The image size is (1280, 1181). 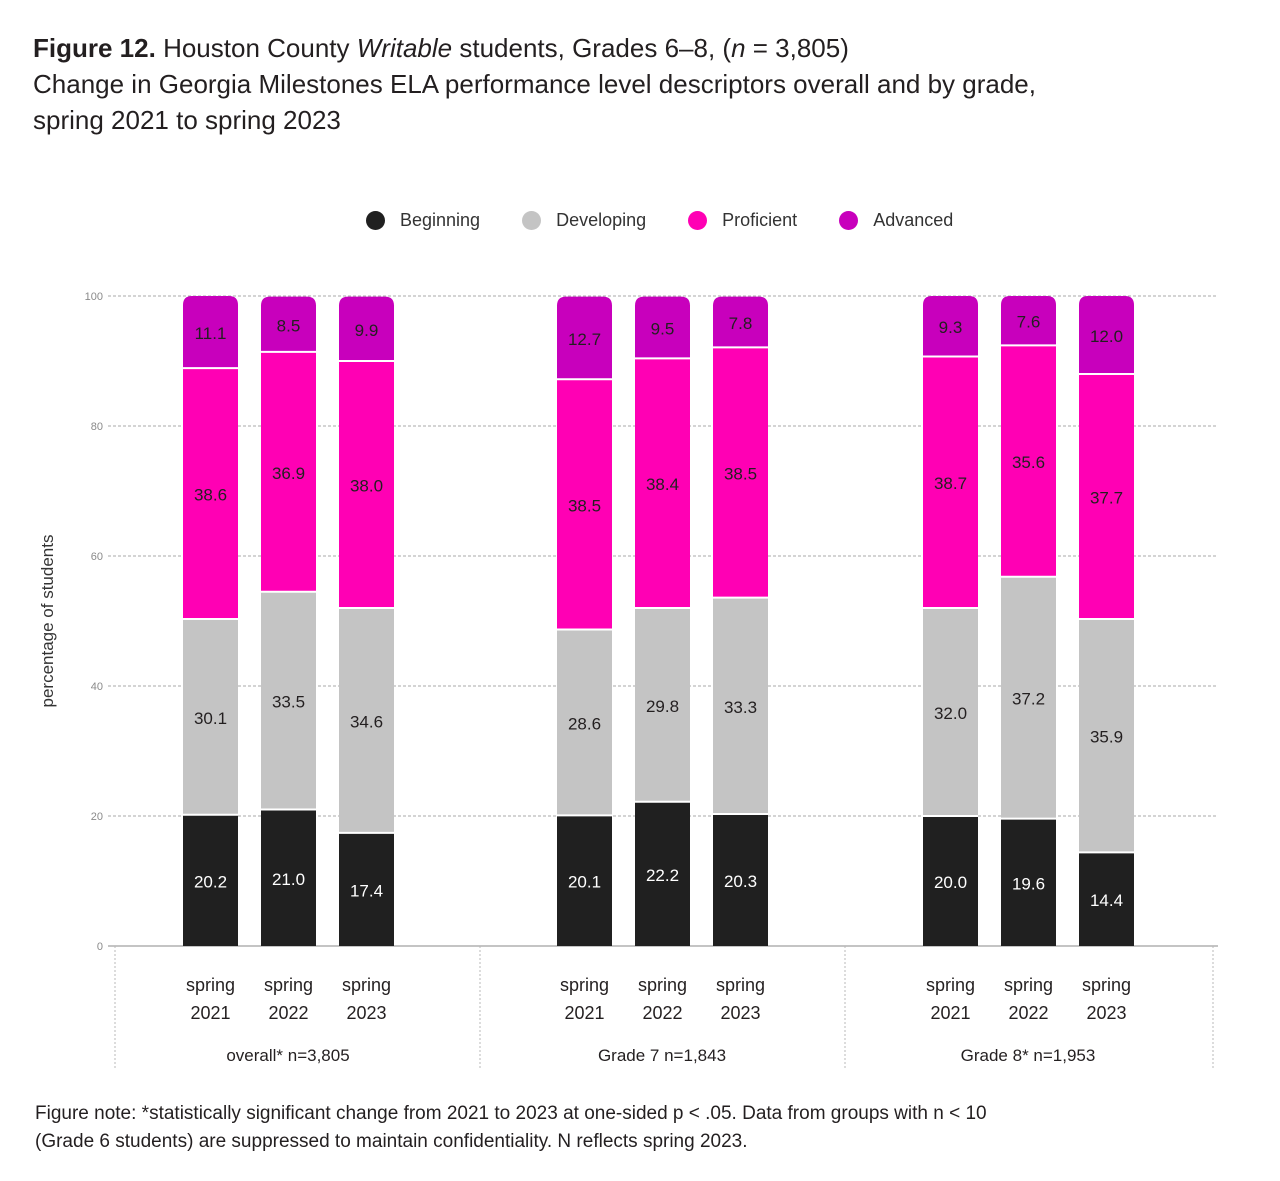 I want to click on data-label: 28.6, so click(x=584, y=723).